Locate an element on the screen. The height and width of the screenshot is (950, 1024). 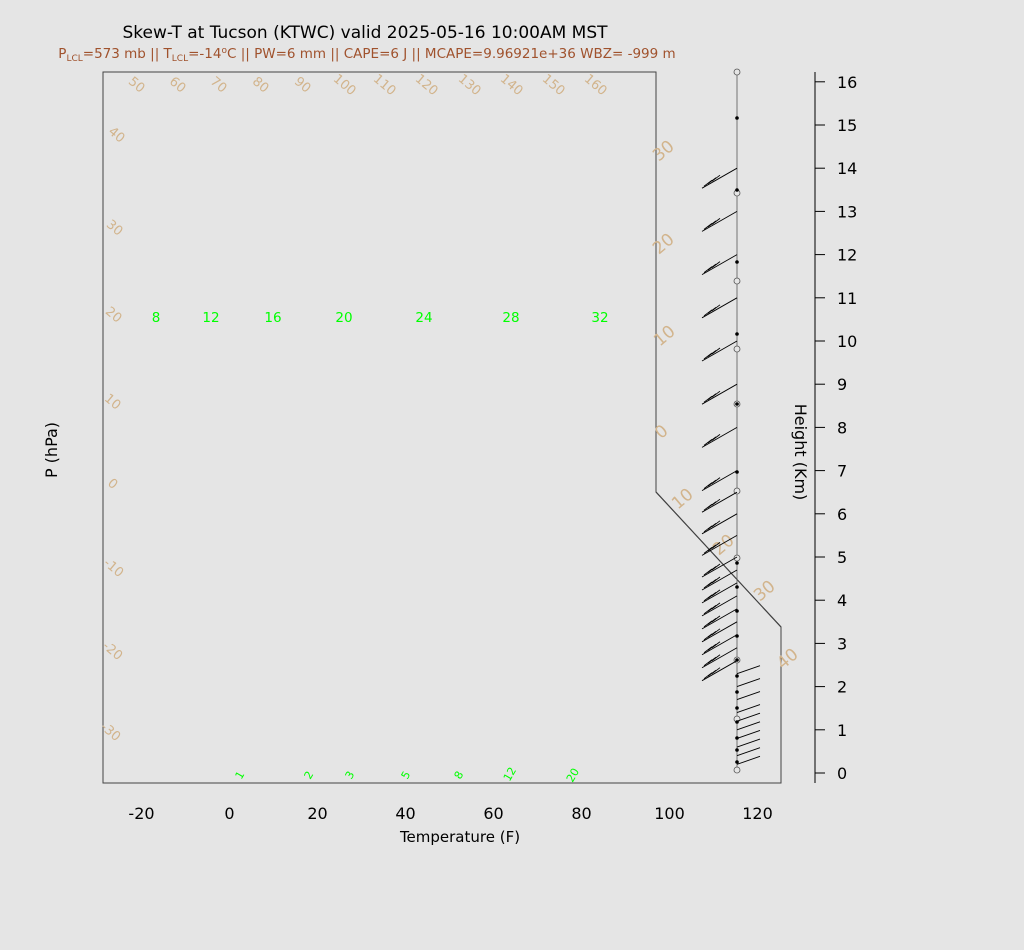
x-axis-label: Temperature (F) is located at coordinates (459, 837).